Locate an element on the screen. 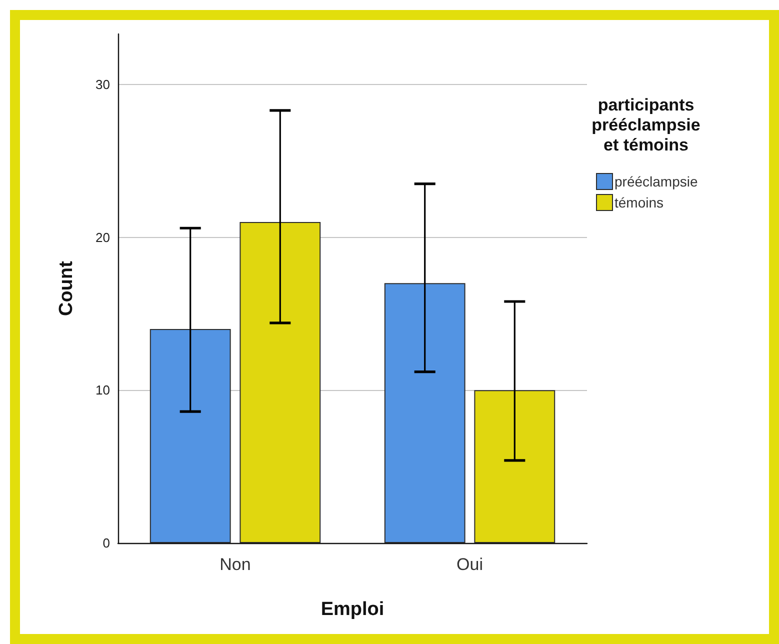 The image size is (779, 644). y-tick-label: 20 is located at coordinates (103, 237).